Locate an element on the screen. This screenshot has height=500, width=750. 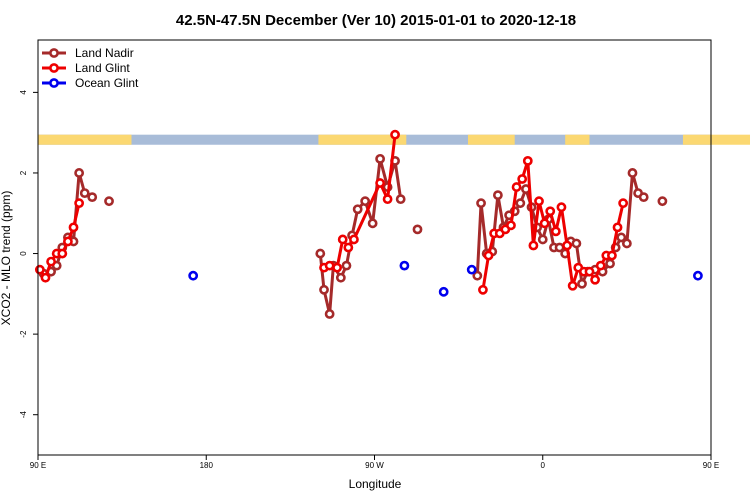
legend-label: Land Nadir is located at coordinates (104, 53).